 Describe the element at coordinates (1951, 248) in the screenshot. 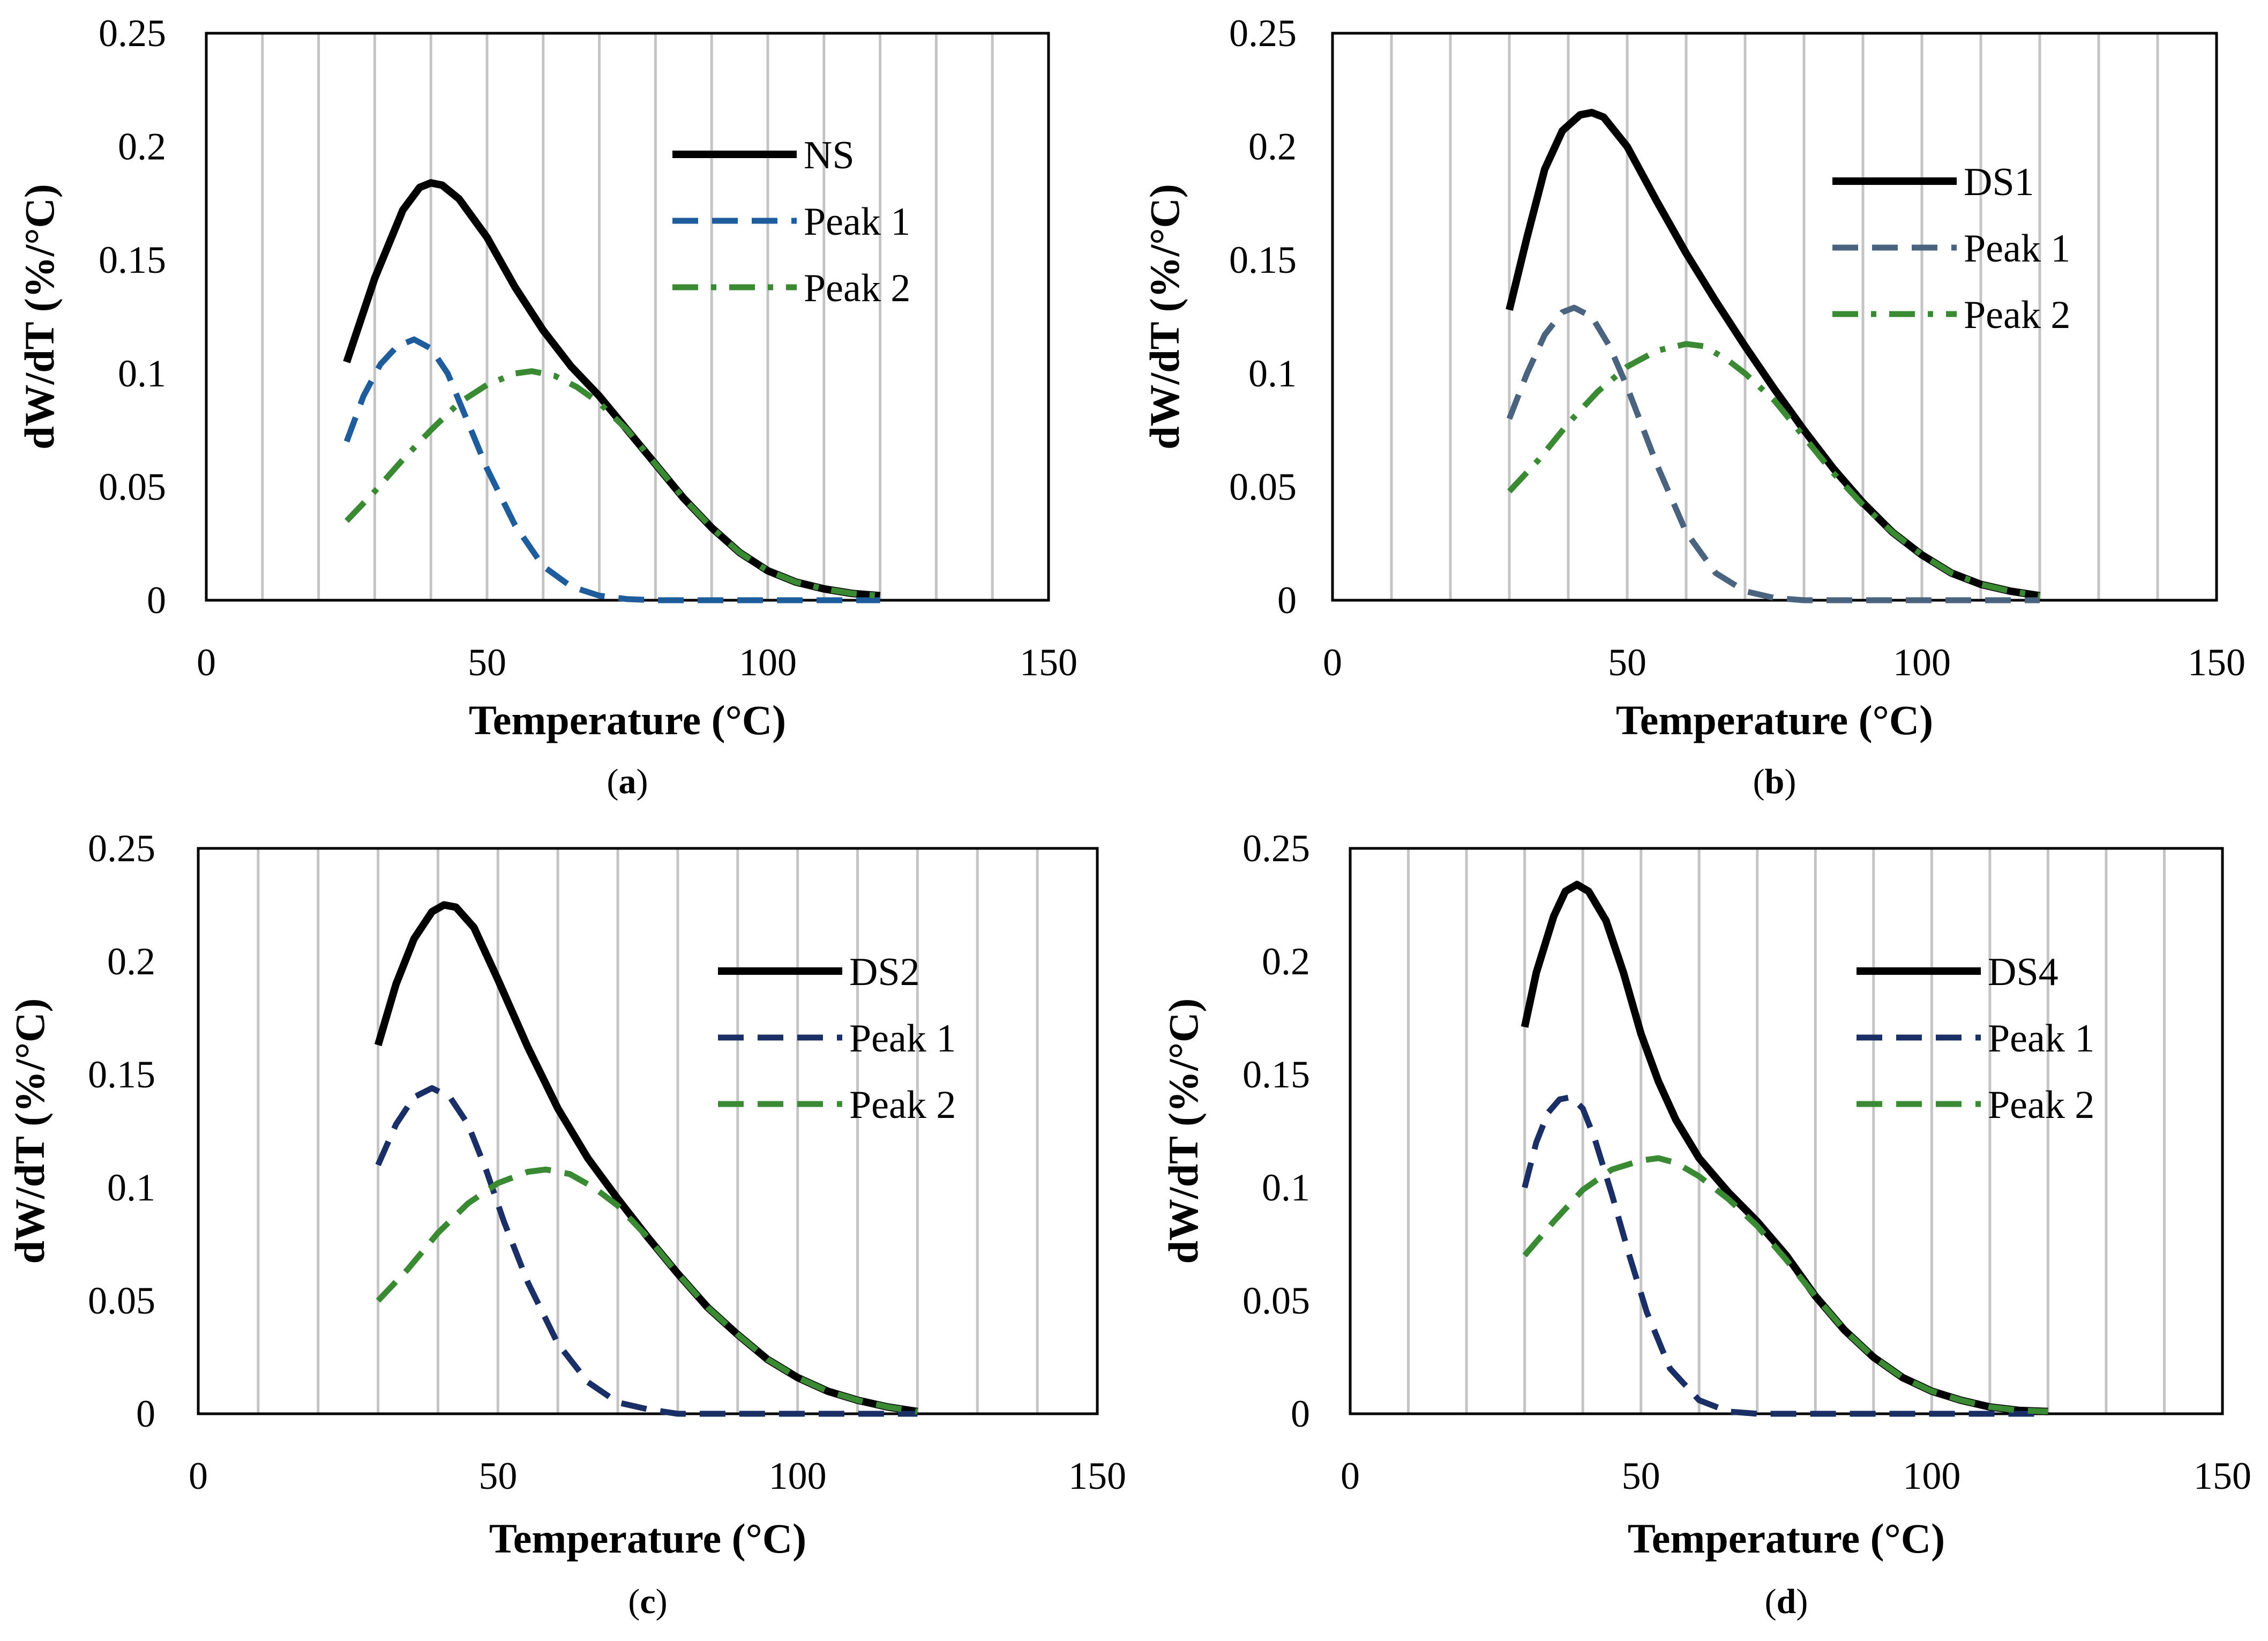

I see `legend: DS1 Peak 1 Peak 2` at that location.